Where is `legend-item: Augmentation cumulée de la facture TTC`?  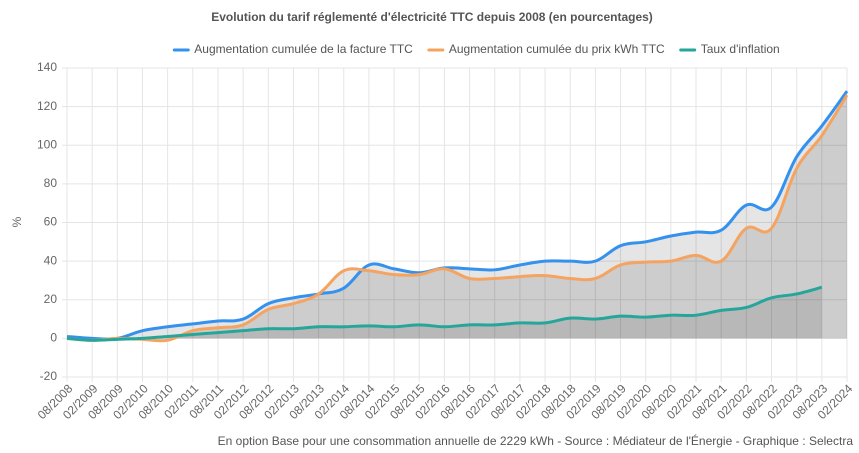 legend-item: Augmentation cumulée de la facture TTC is located at coordinates (292, 49).